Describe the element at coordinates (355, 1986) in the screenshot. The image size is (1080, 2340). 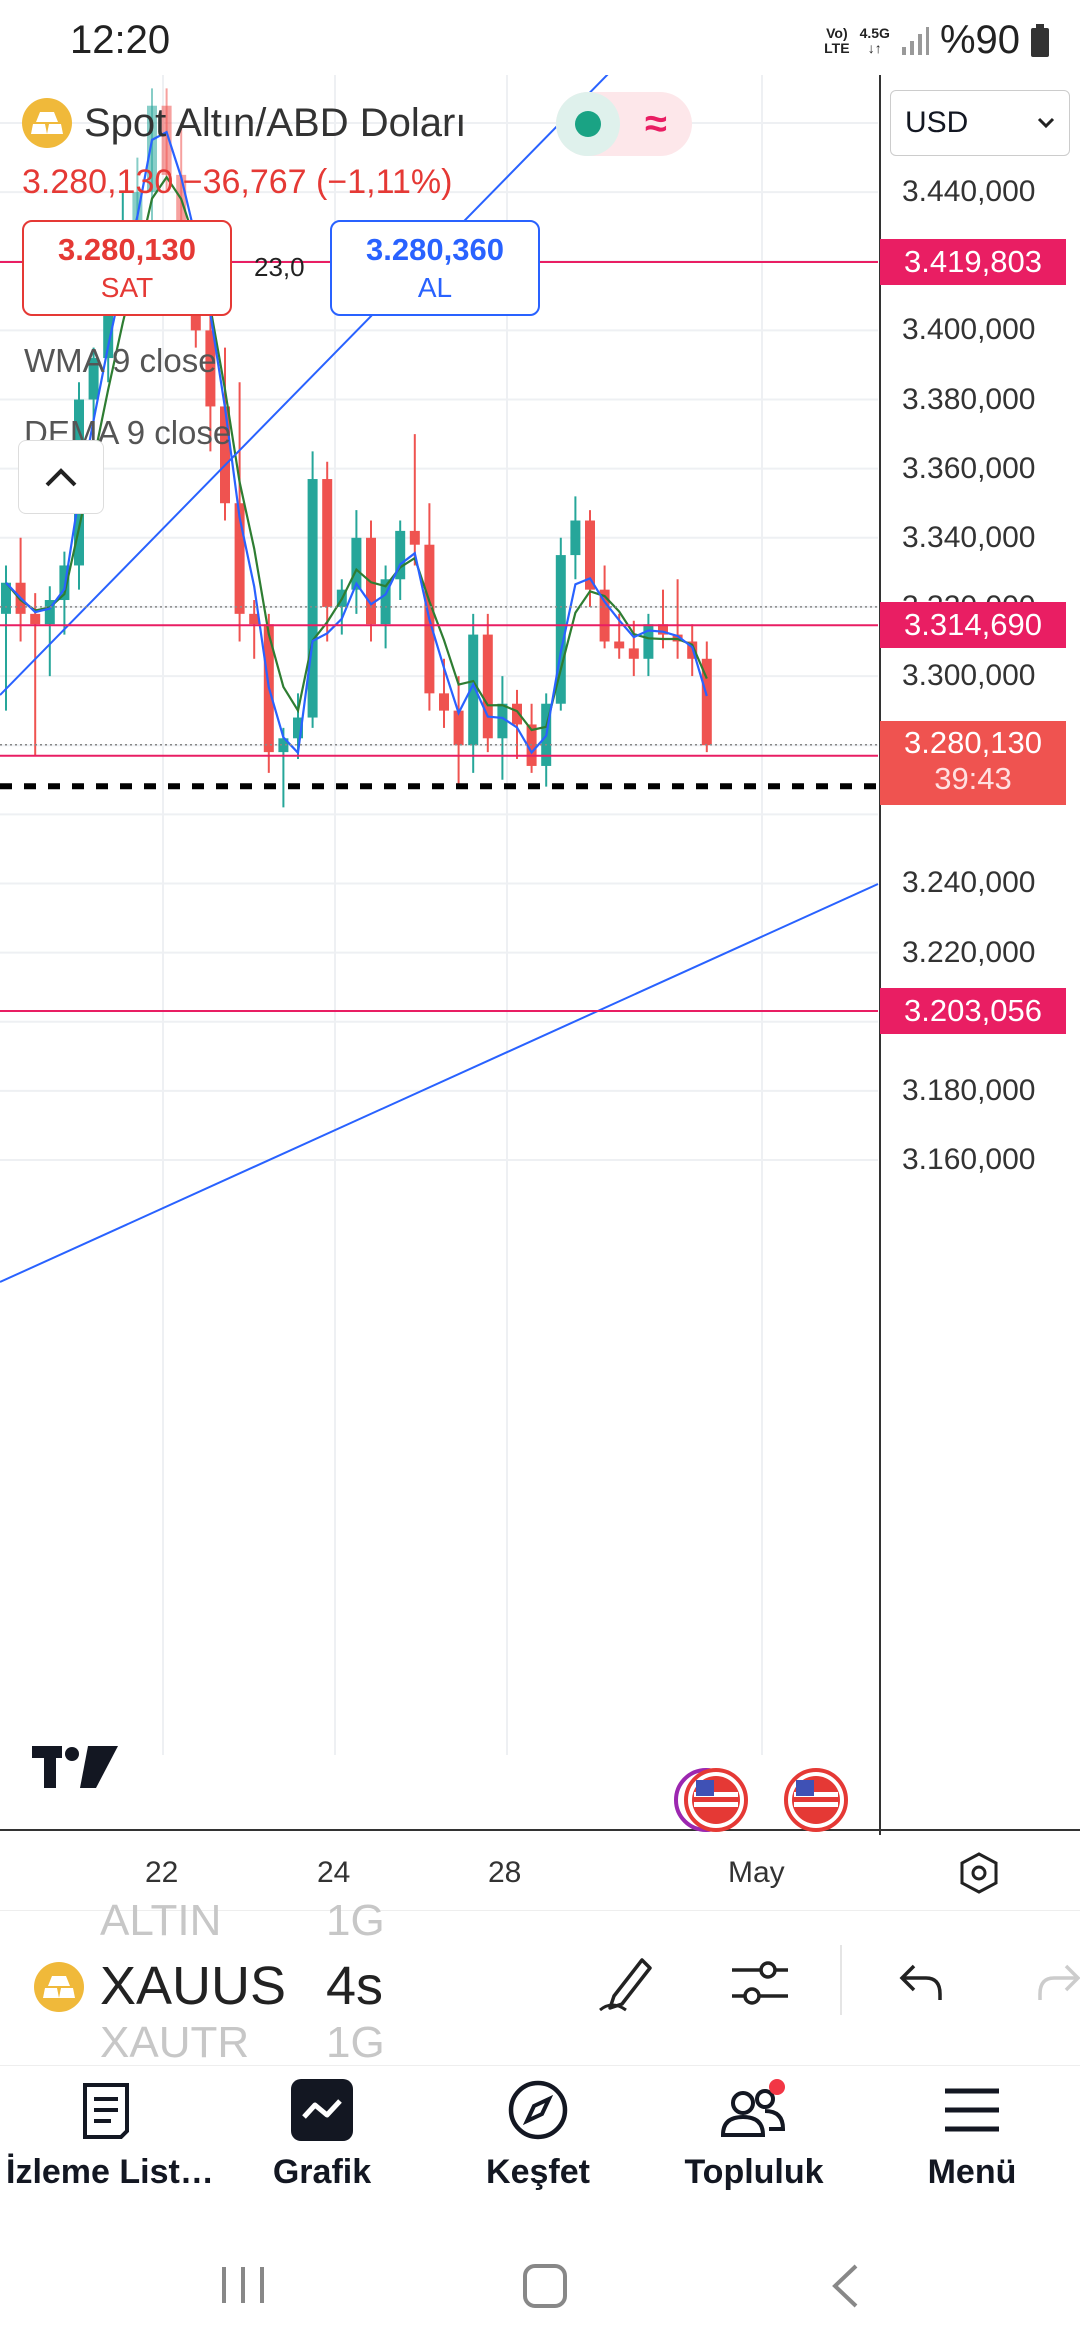
I see `interval-selector: 4s` at that location.